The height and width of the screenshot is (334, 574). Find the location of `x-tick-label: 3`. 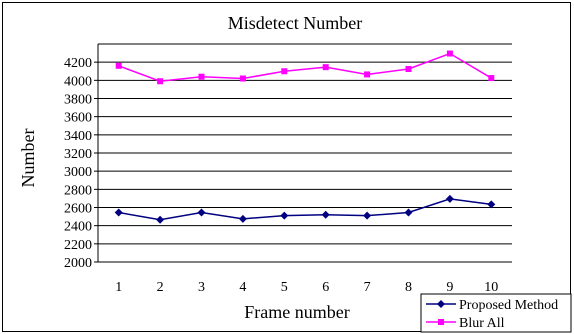

x-tick-label: 3 is located at coordinates (201, 287).